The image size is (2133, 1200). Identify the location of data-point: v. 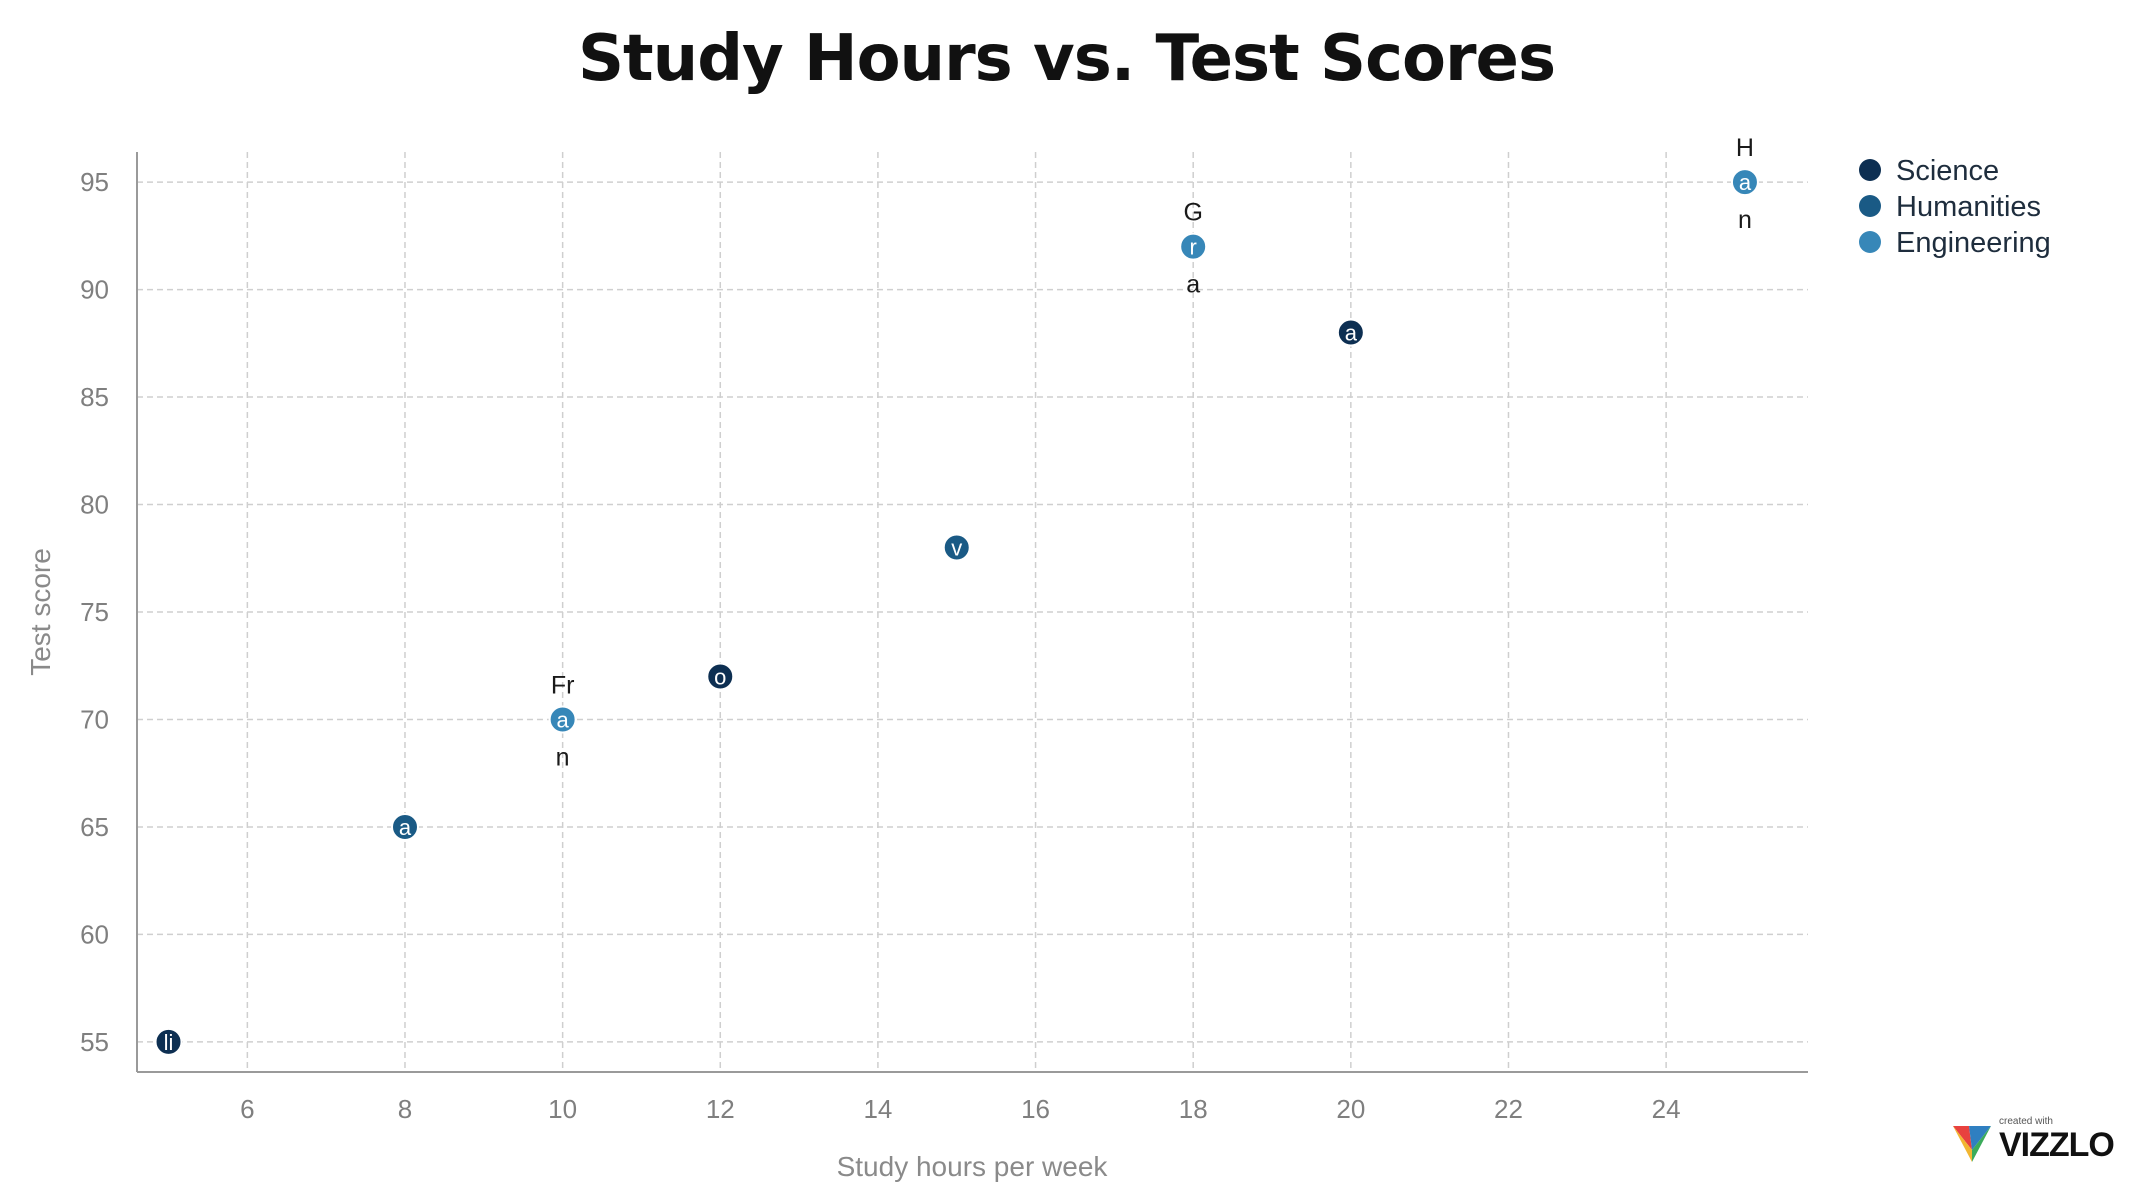
(956, 547).